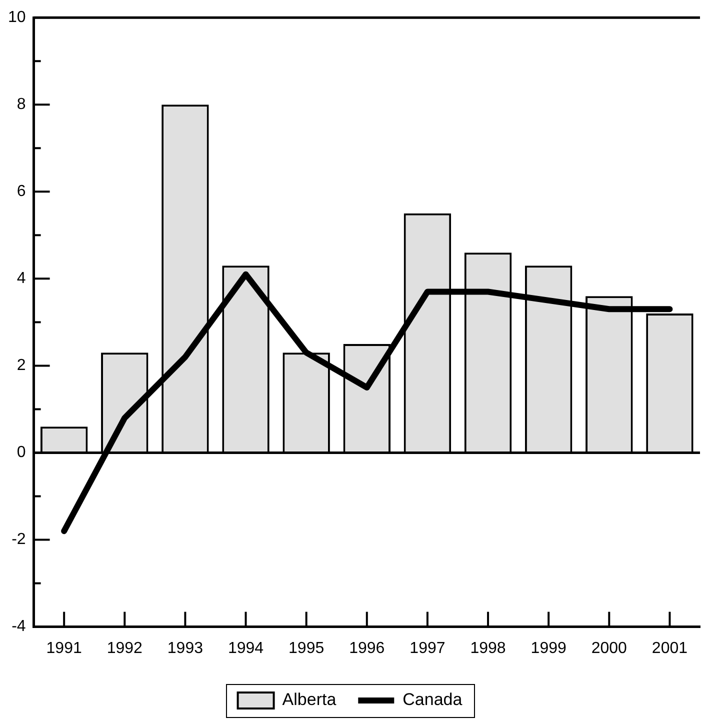  I want to click on y-tick-label: 4, so click(21, 279).